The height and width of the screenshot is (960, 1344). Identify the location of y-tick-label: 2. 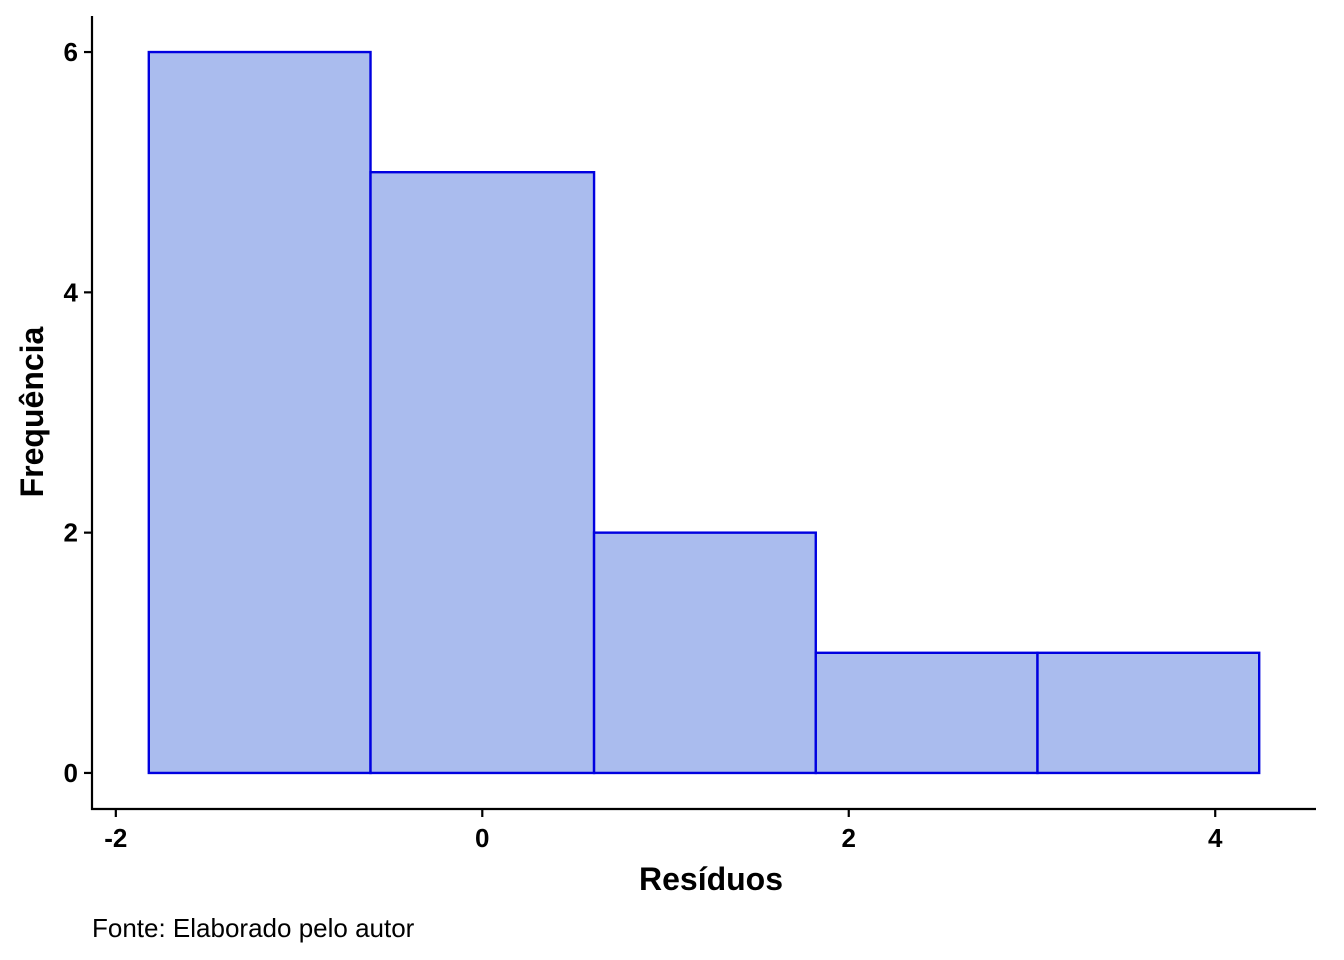
(71, 533).